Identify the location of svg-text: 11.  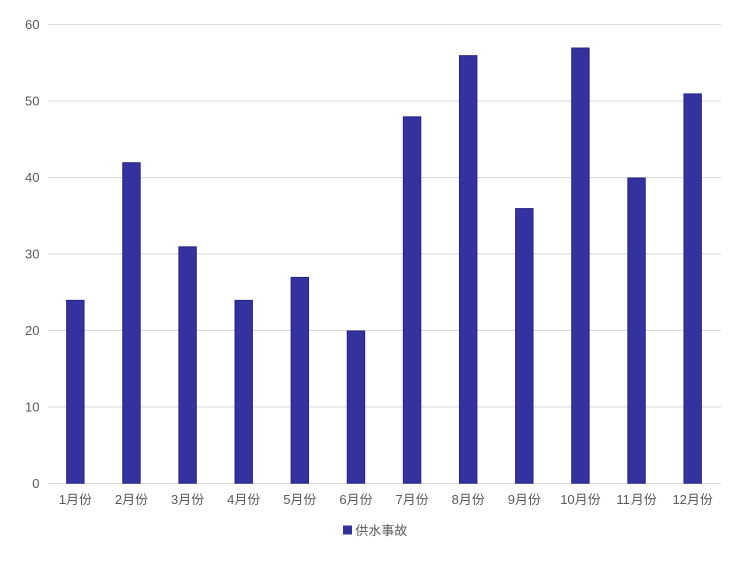
(623, 499).